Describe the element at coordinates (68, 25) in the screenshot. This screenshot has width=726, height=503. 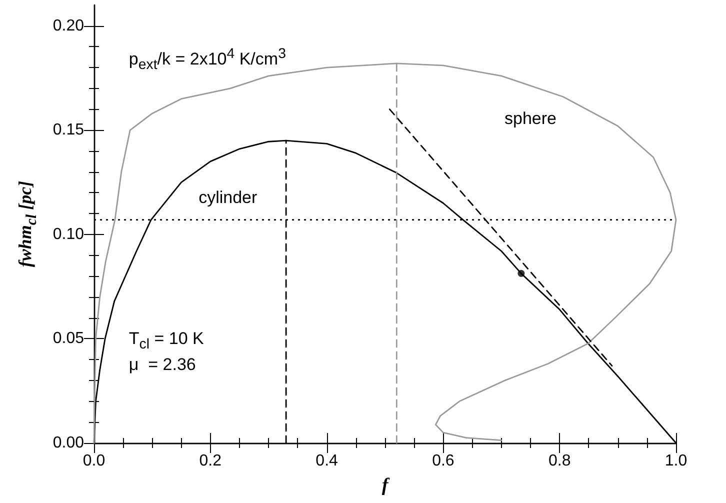
I see `y-tick-label: 0.20` at that location.